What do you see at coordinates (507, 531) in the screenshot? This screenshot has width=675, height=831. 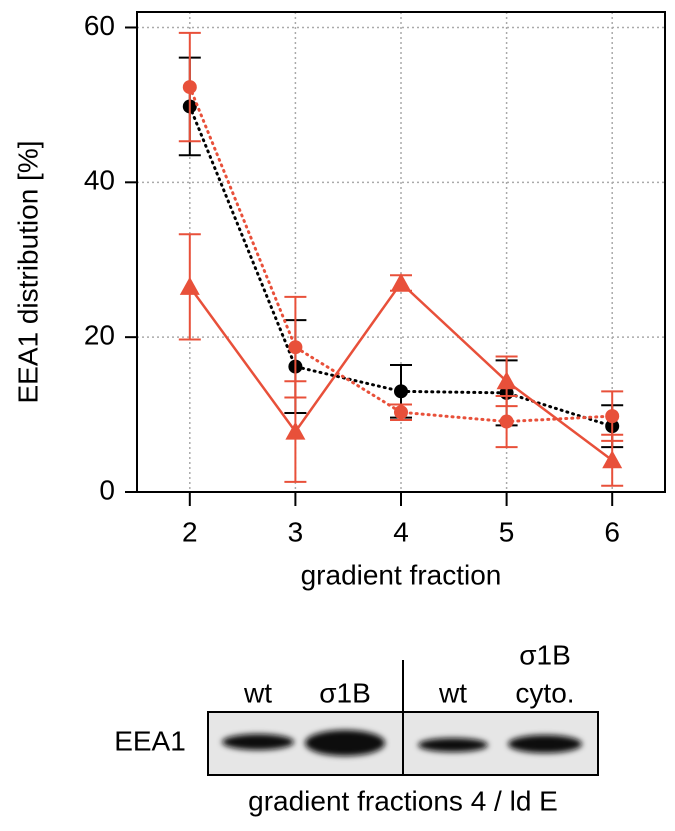 I see `x-tick-label: 5` at bounding box center [507, 531].